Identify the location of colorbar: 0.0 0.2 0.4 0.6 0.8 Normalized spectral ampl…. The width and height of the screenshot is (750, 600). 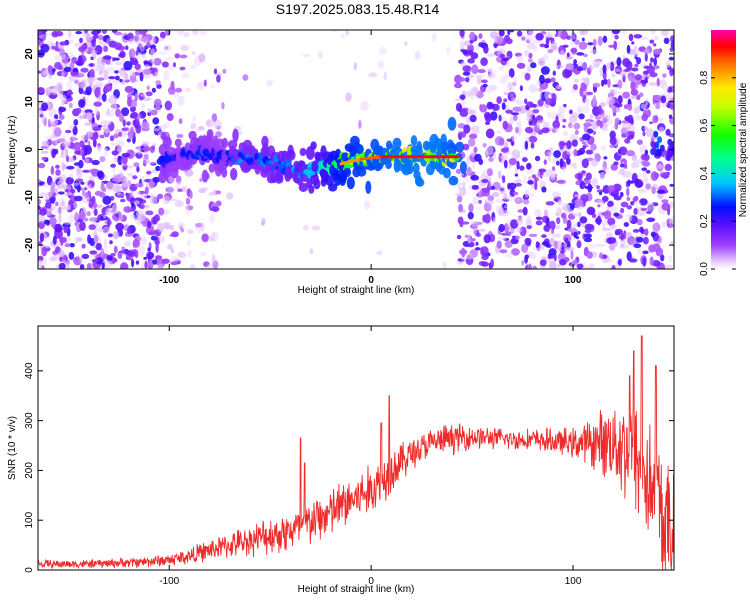
(724, 153).